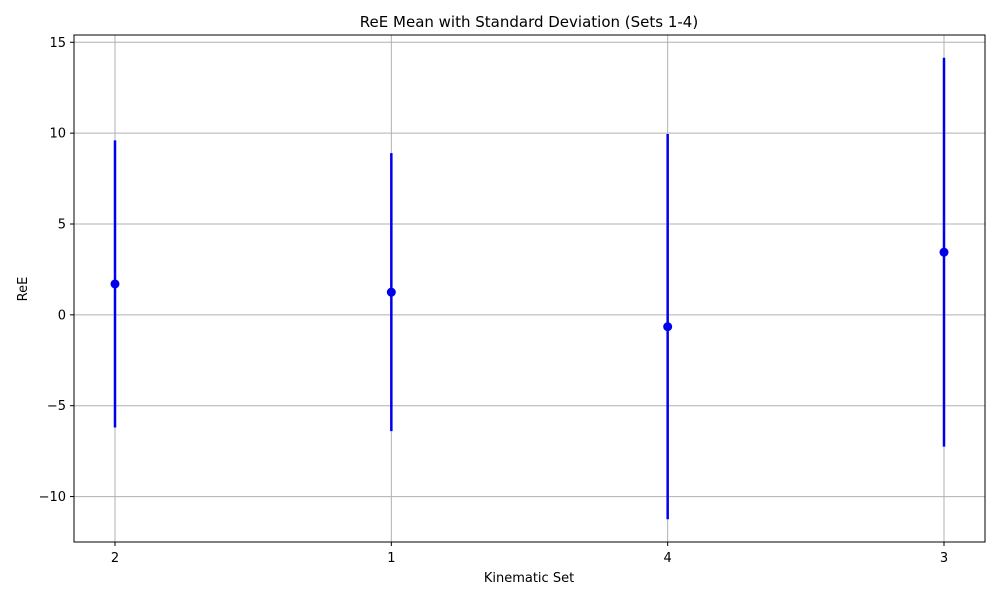 This screenshot has height=600, width=1000. What do you see at coordinates (56, 406) in the screenshot?
I see `y-tick-label: −5` at bounding box center [56, 406].